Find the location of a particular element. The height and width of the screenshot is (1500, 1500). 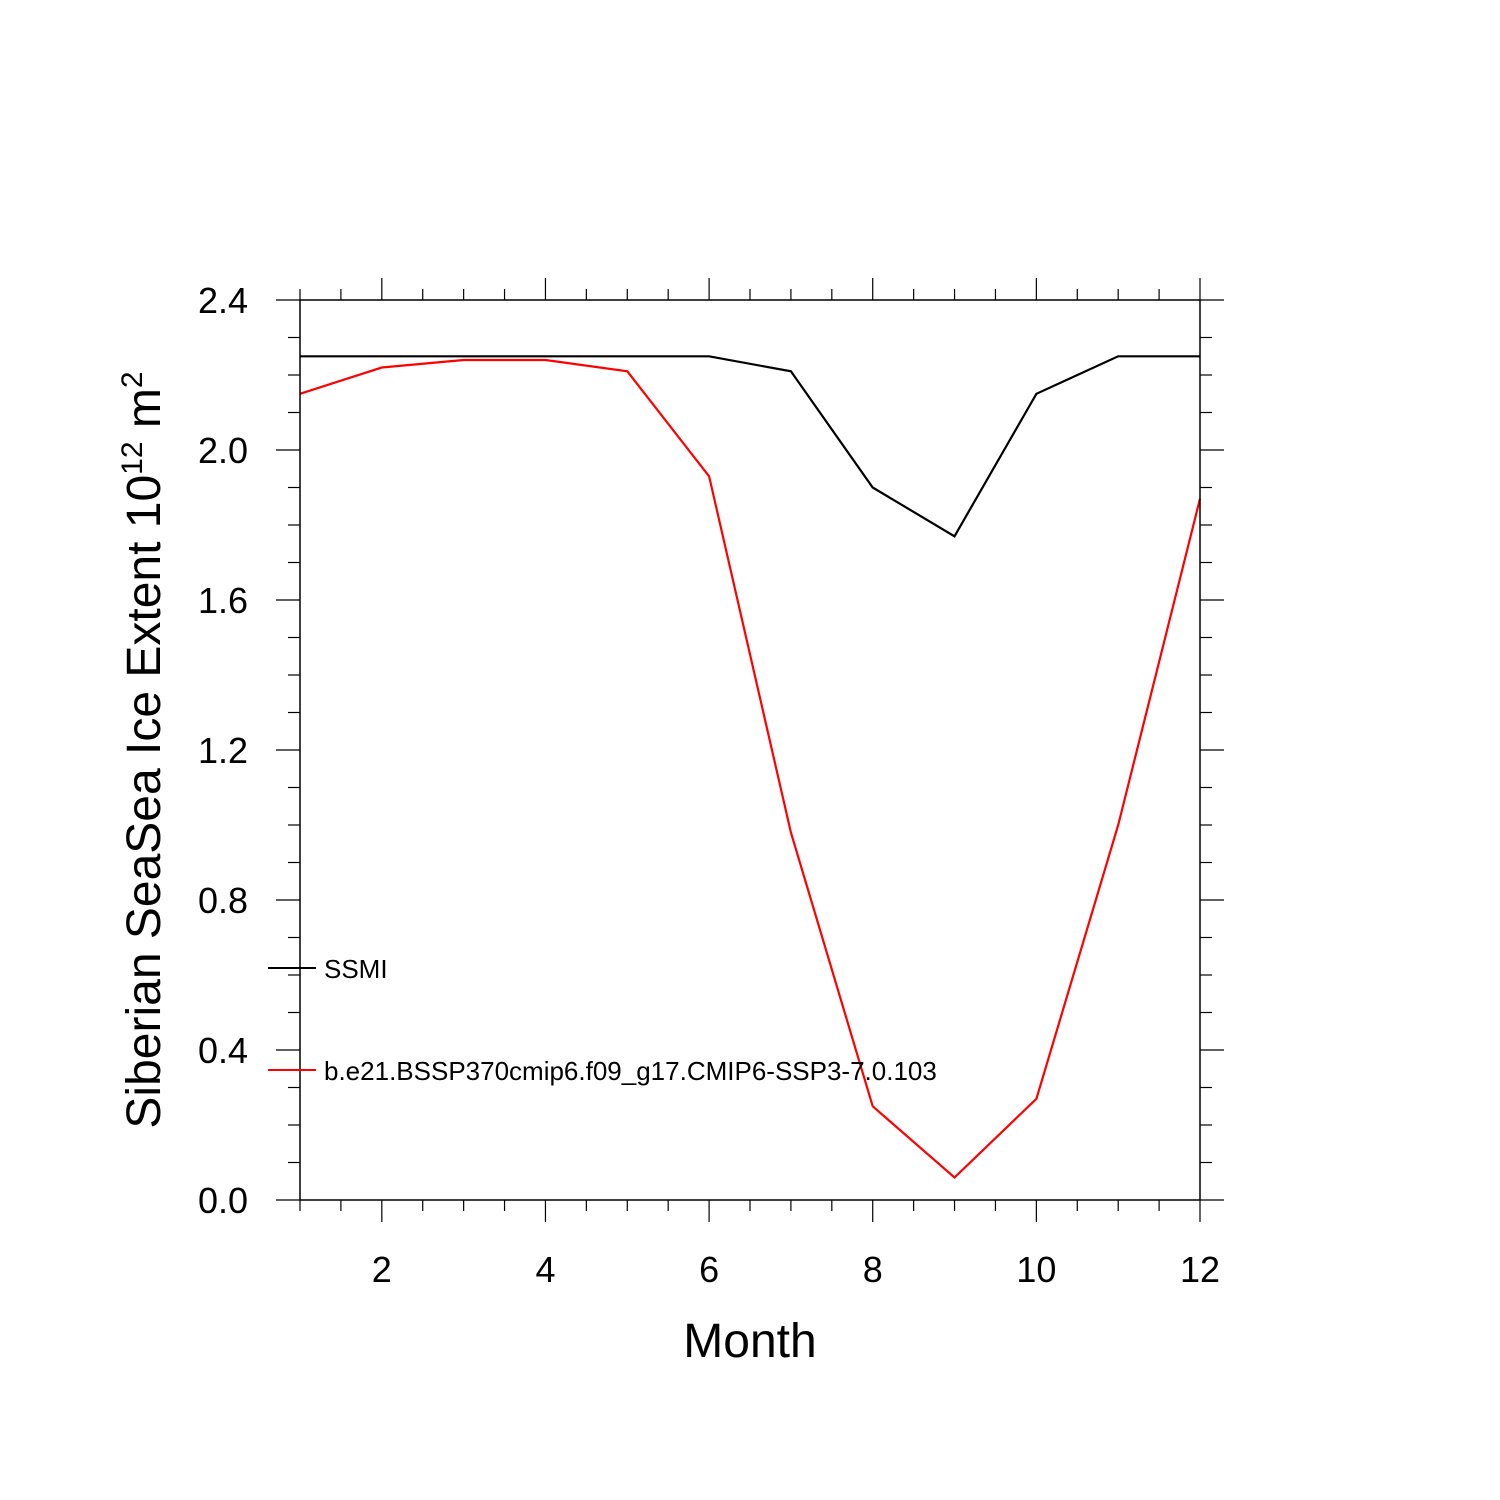

y-tick-label: 2.0 is located at coordinates (223, 450).